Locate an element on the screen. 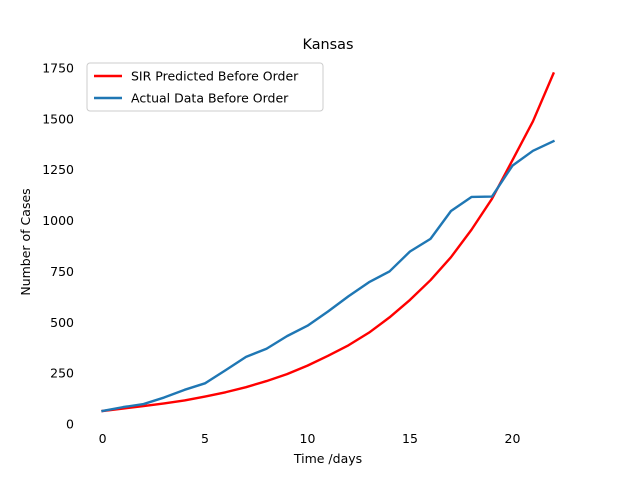 Image resolution: width=640 pixels, height=480 pixels. y-tick-label: 750 is located at coordinates (62, 271).